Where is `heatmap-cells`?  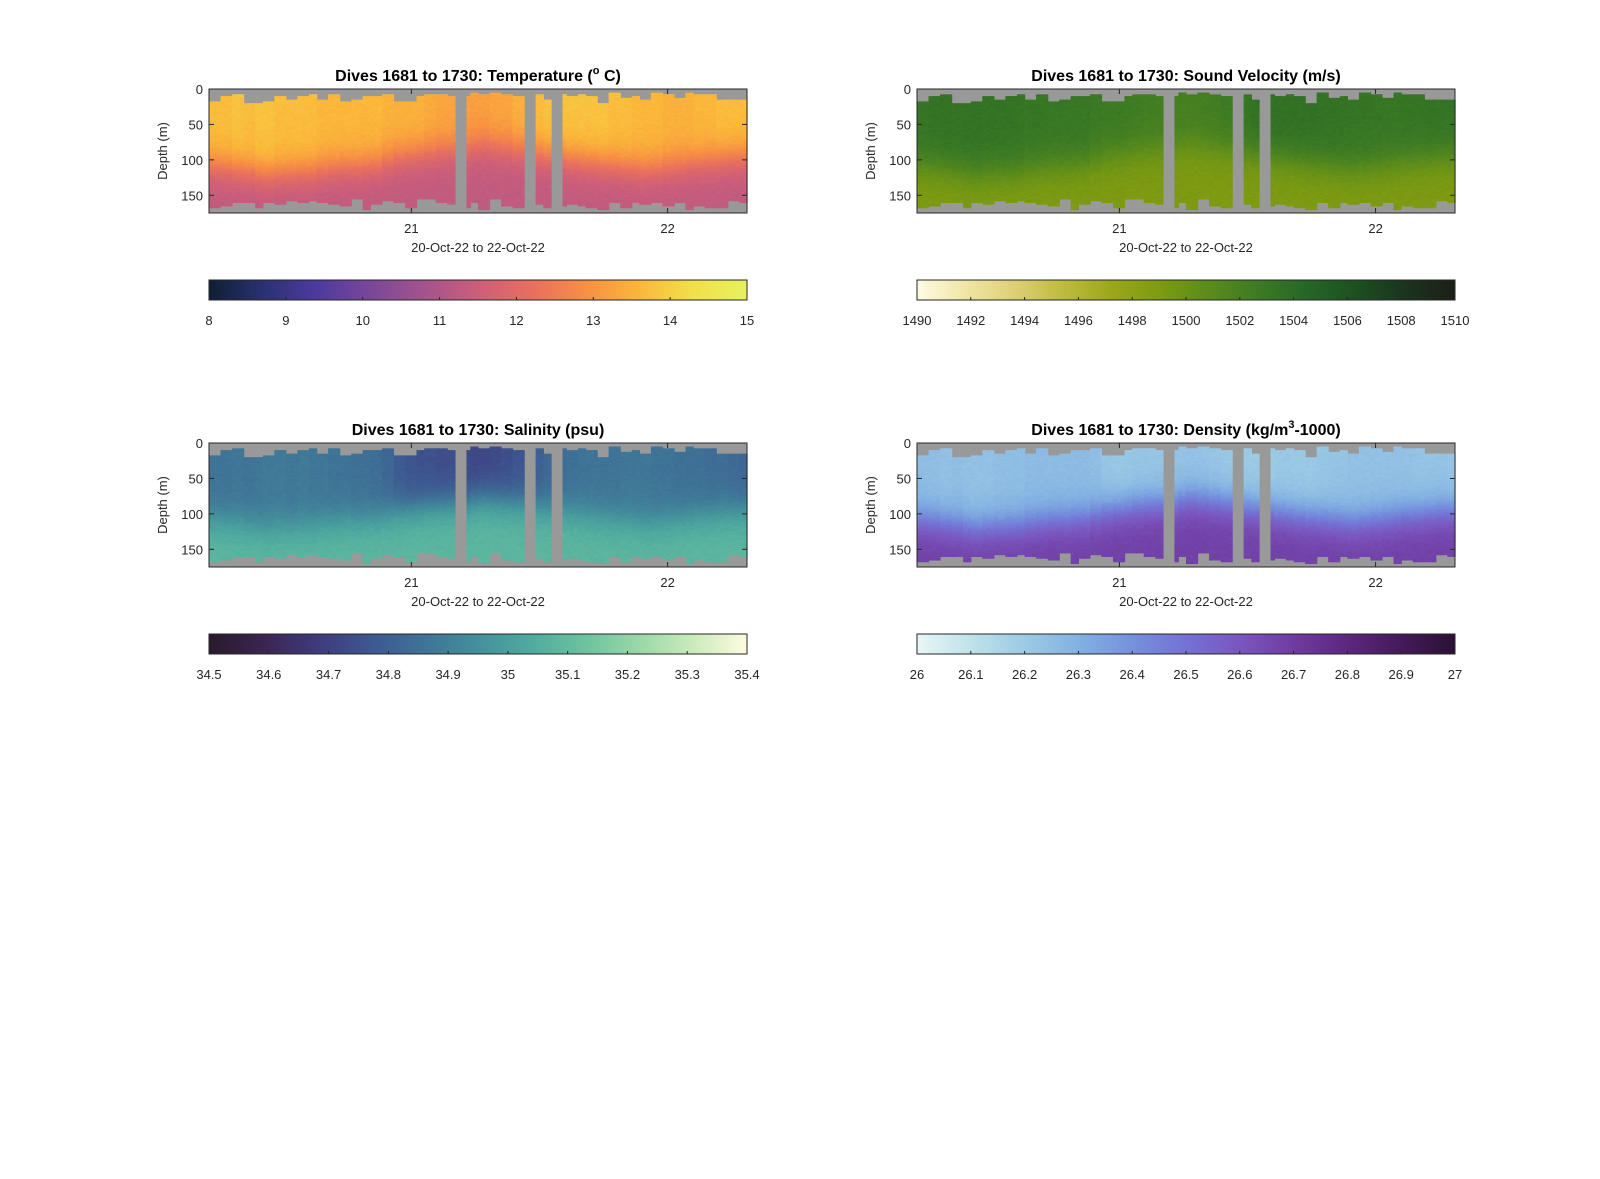
heatmap-cells is located at coordinates (478, 152).